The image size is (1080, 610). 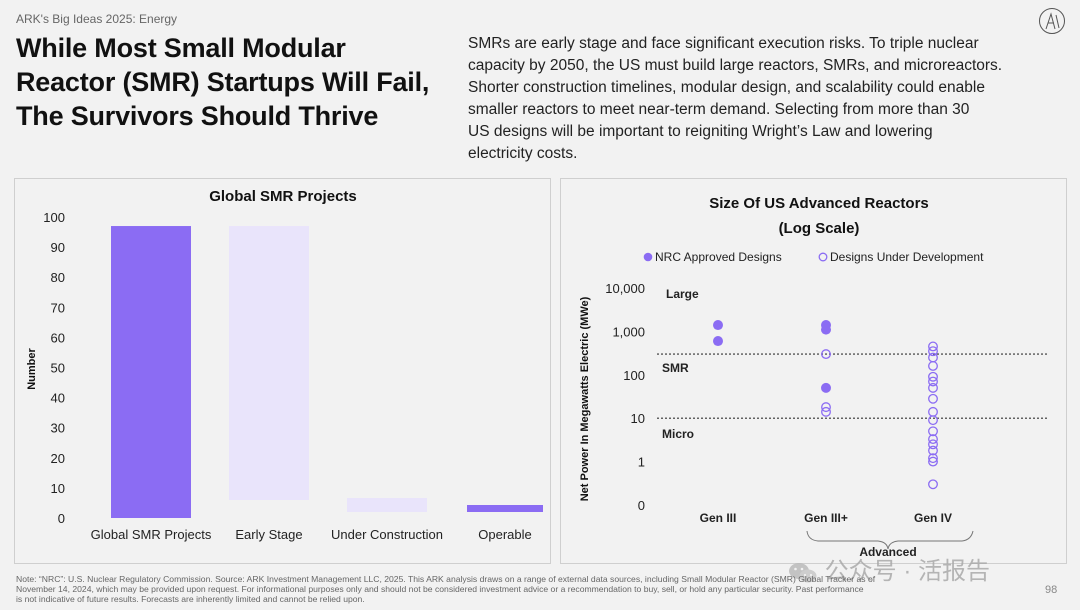 I want to click on y-tick-label: 80, so click(x=58, y=277).